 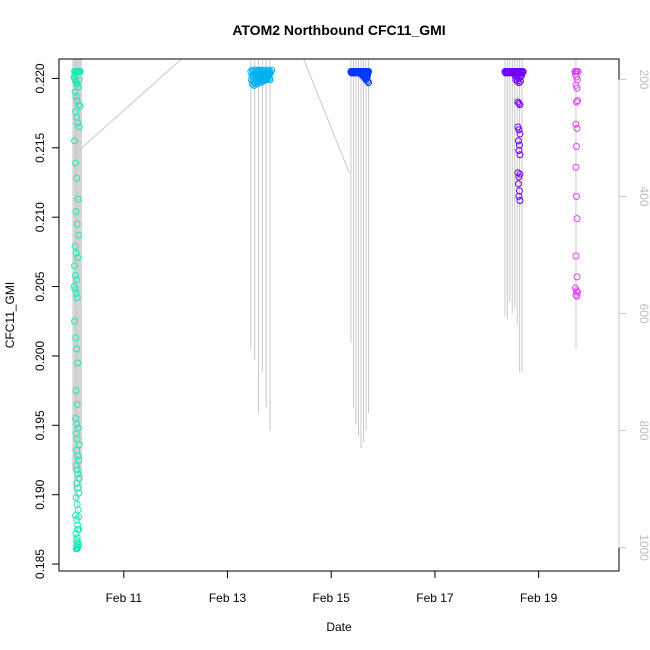 I want to click on y-tick-label: 0.210, so click(x=40, y=217).